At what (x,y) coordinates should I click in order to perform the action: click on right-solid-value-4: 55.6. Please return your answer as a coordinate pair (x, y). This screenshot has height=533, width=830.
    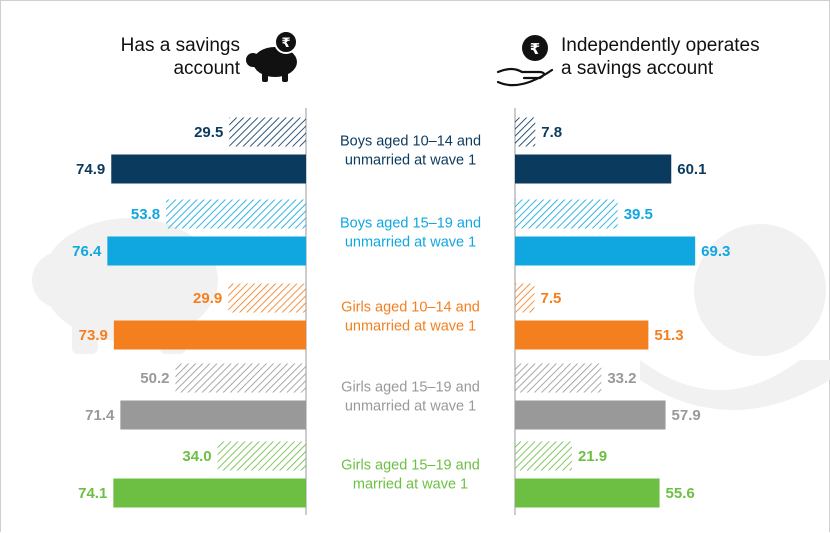
    Looking at the image, I should click on (680, 493).